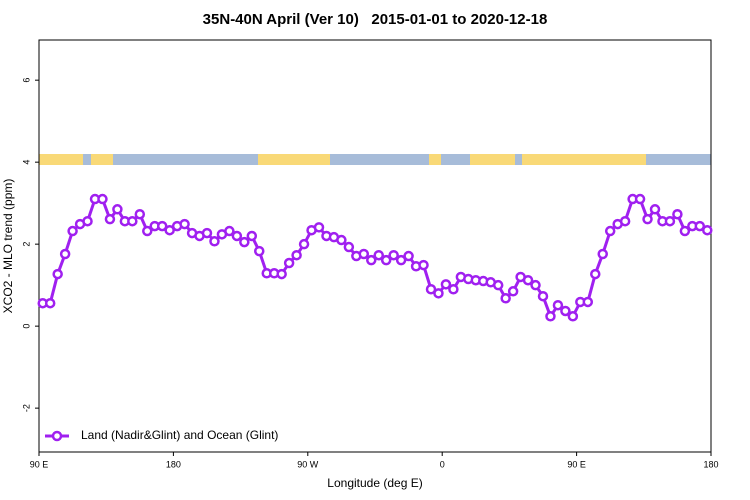 This screenshot has height=500, width=750. Describe the element at coordinates (26, 244) in the screenshot. I see `y-tick-label: 2` at that location.